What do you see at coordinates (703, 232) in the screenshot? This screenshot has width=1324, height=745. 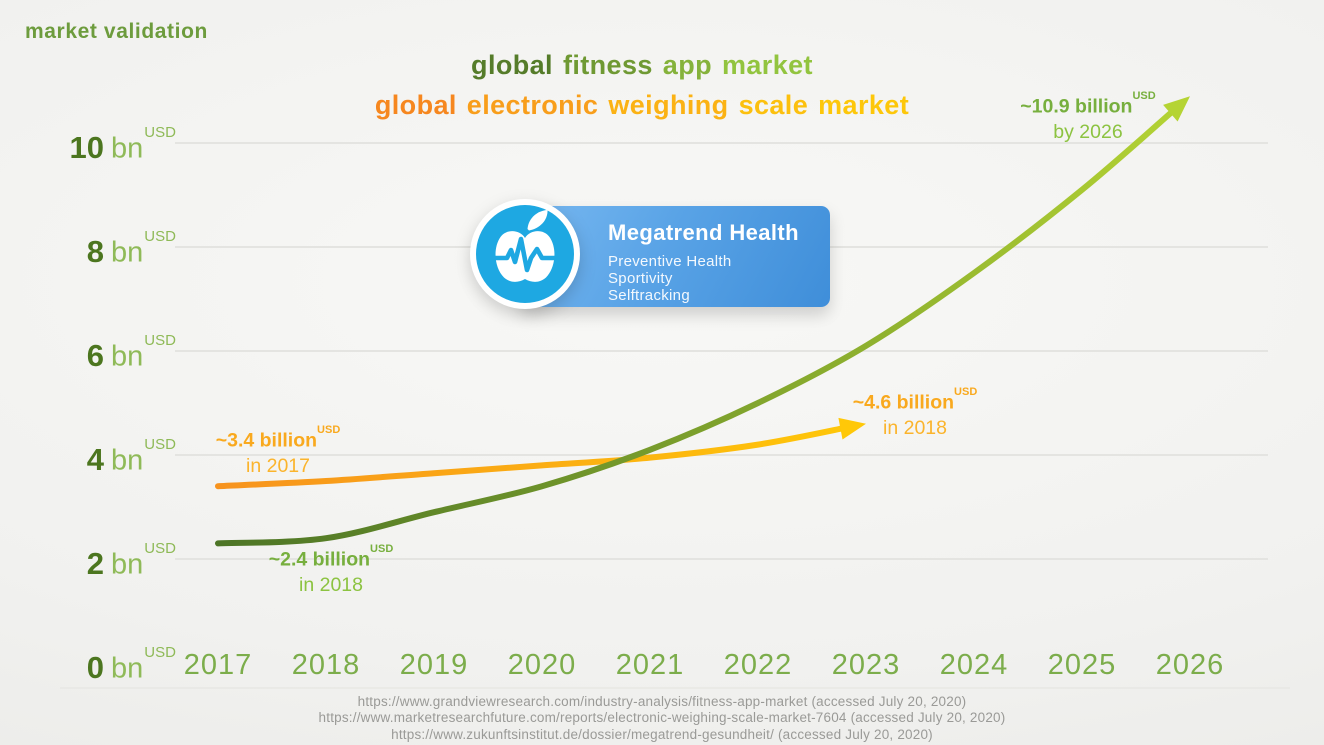 I see `badge-title: Megatrend Health` at bounding box center [703, 232].